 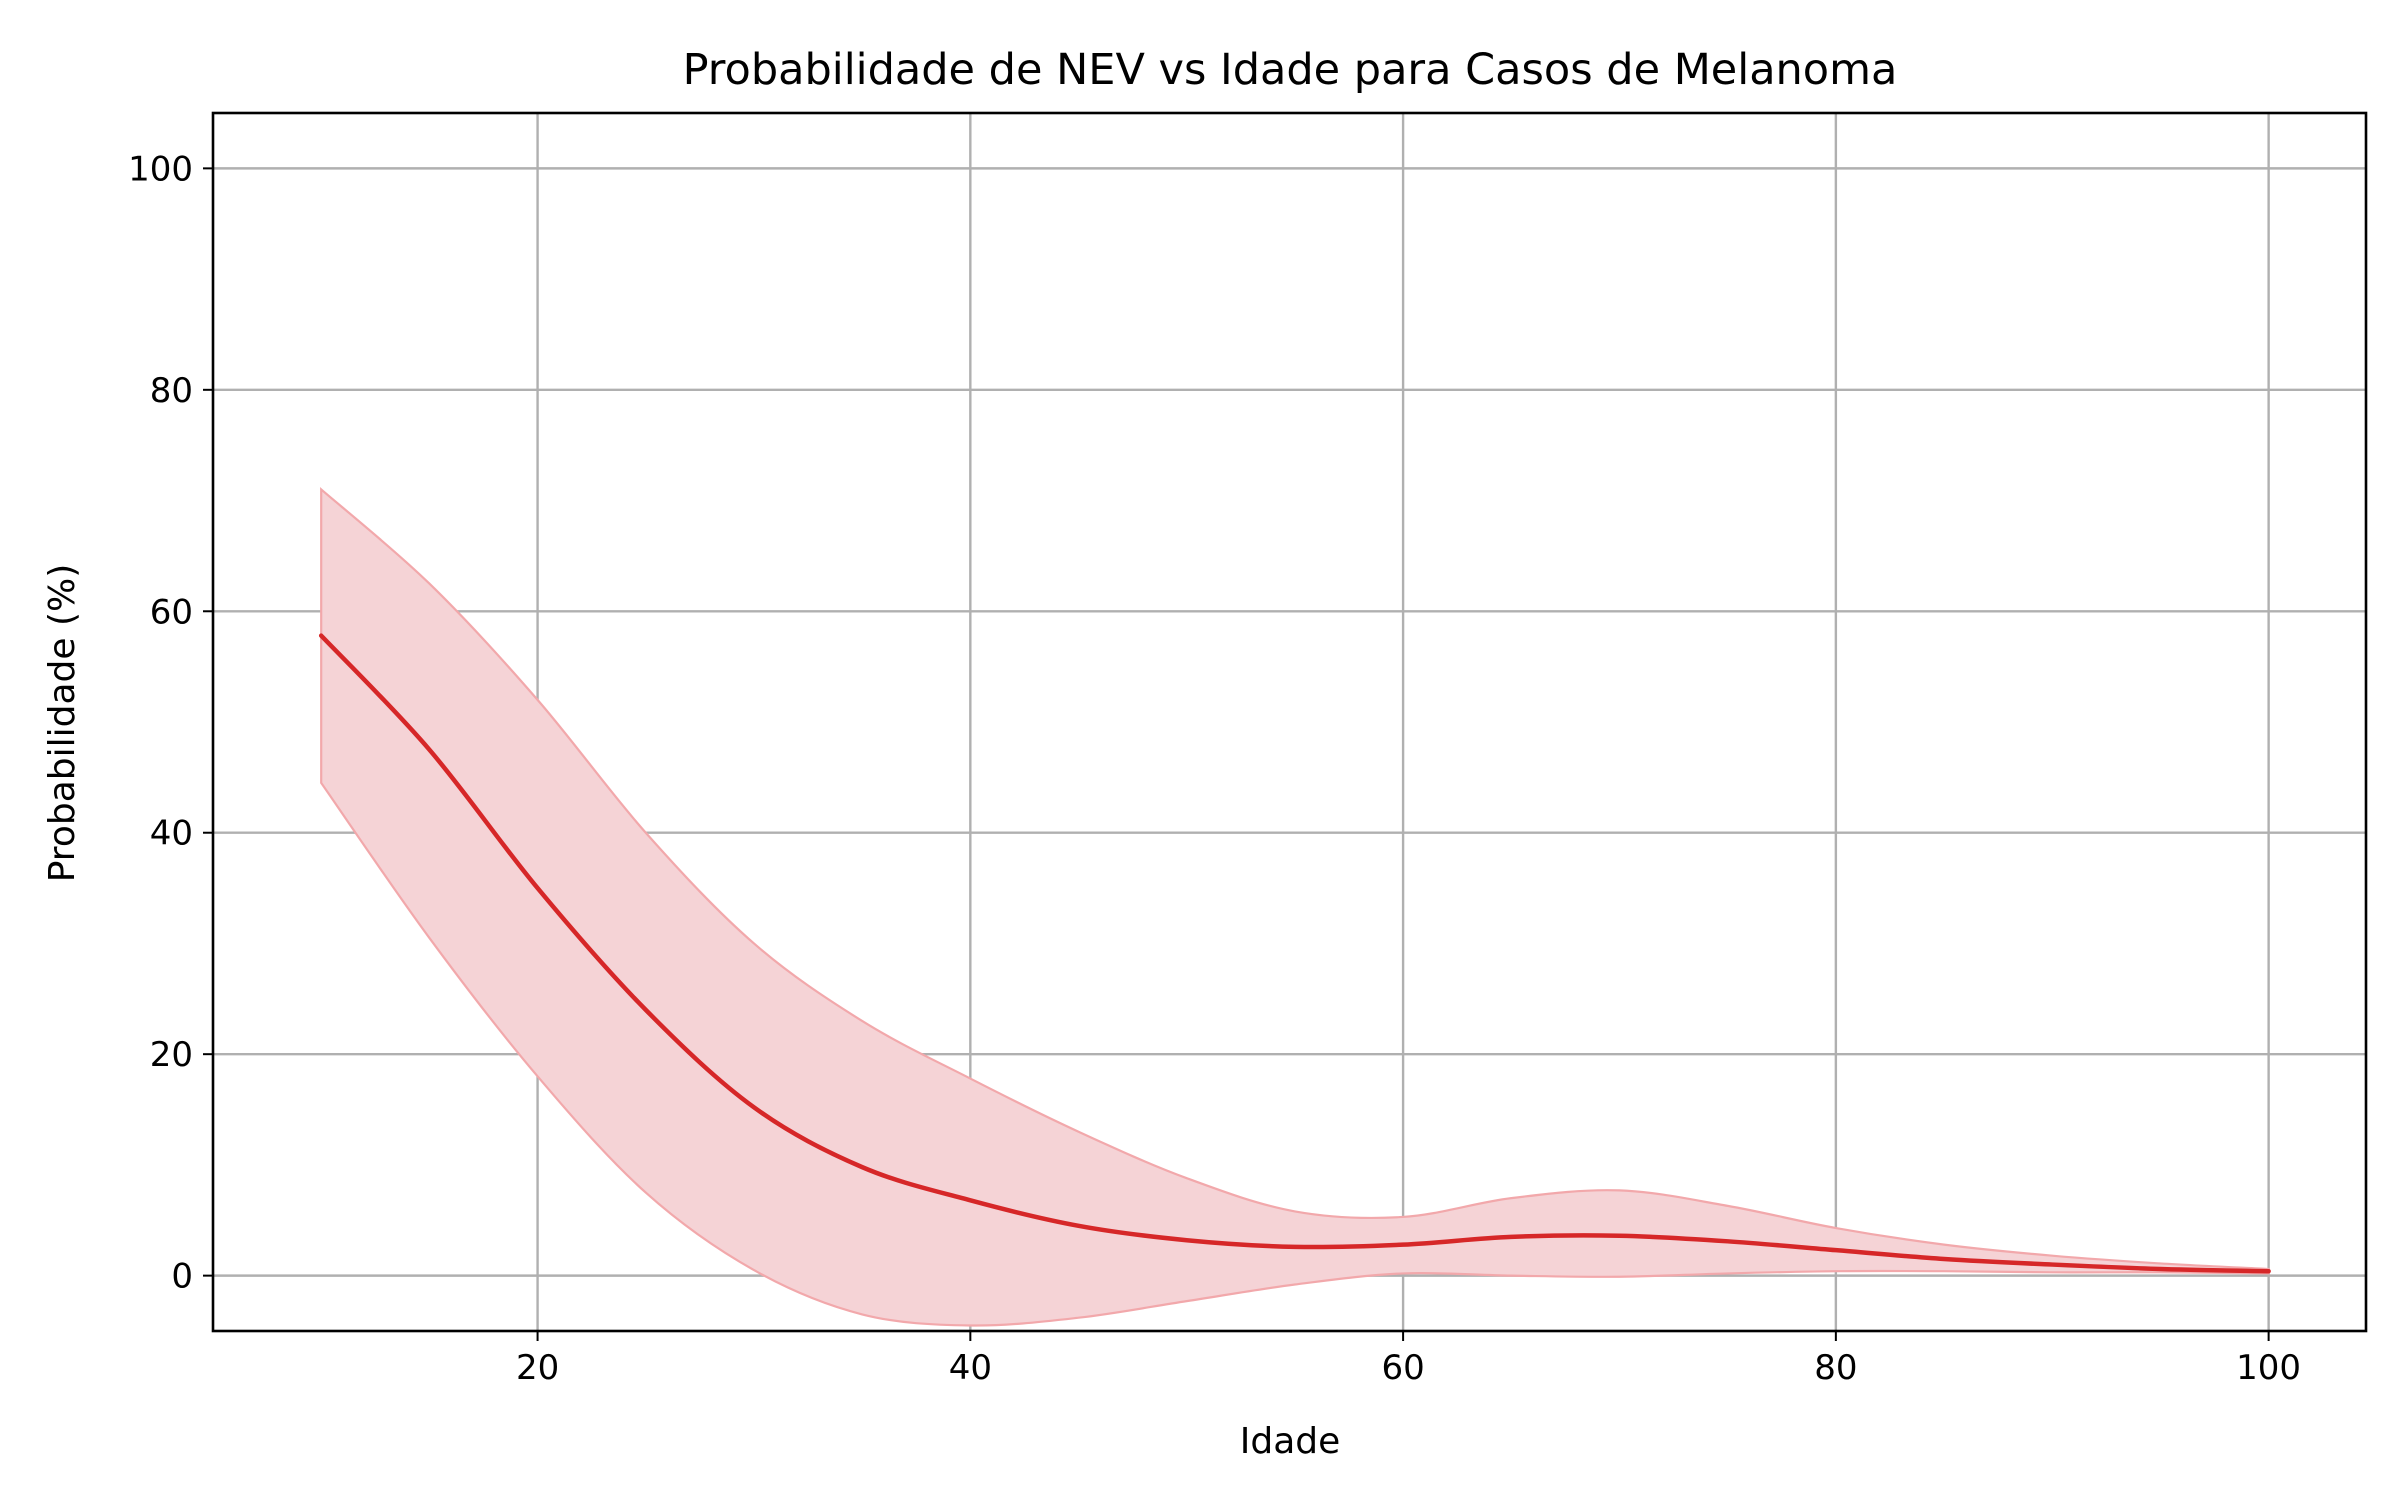 I want to click on x-axis-title: Idade, so click(x=1290, y=1441).